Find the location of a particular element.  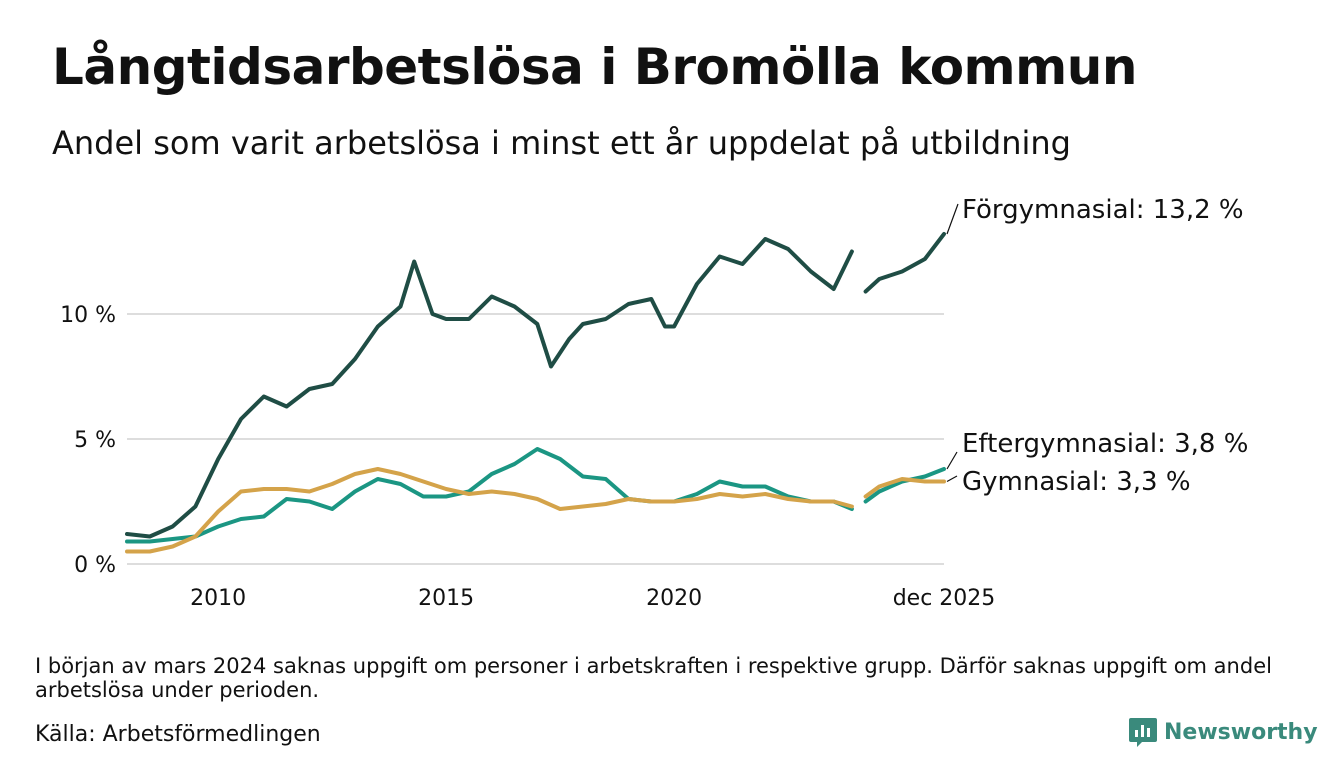

series-label-eftergymnasial: Eftergymnasial: 3,8 % is located at coordinates (1105, 444).